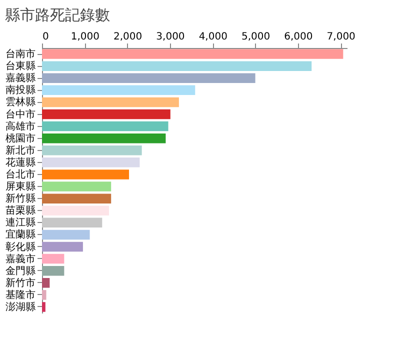 This screenshot has height=358, width=405. What do you see at coordinates (21, 306) in the screenshot?
I see `y-tick-label: 澎湖縣` at bounding box center [21, 306].